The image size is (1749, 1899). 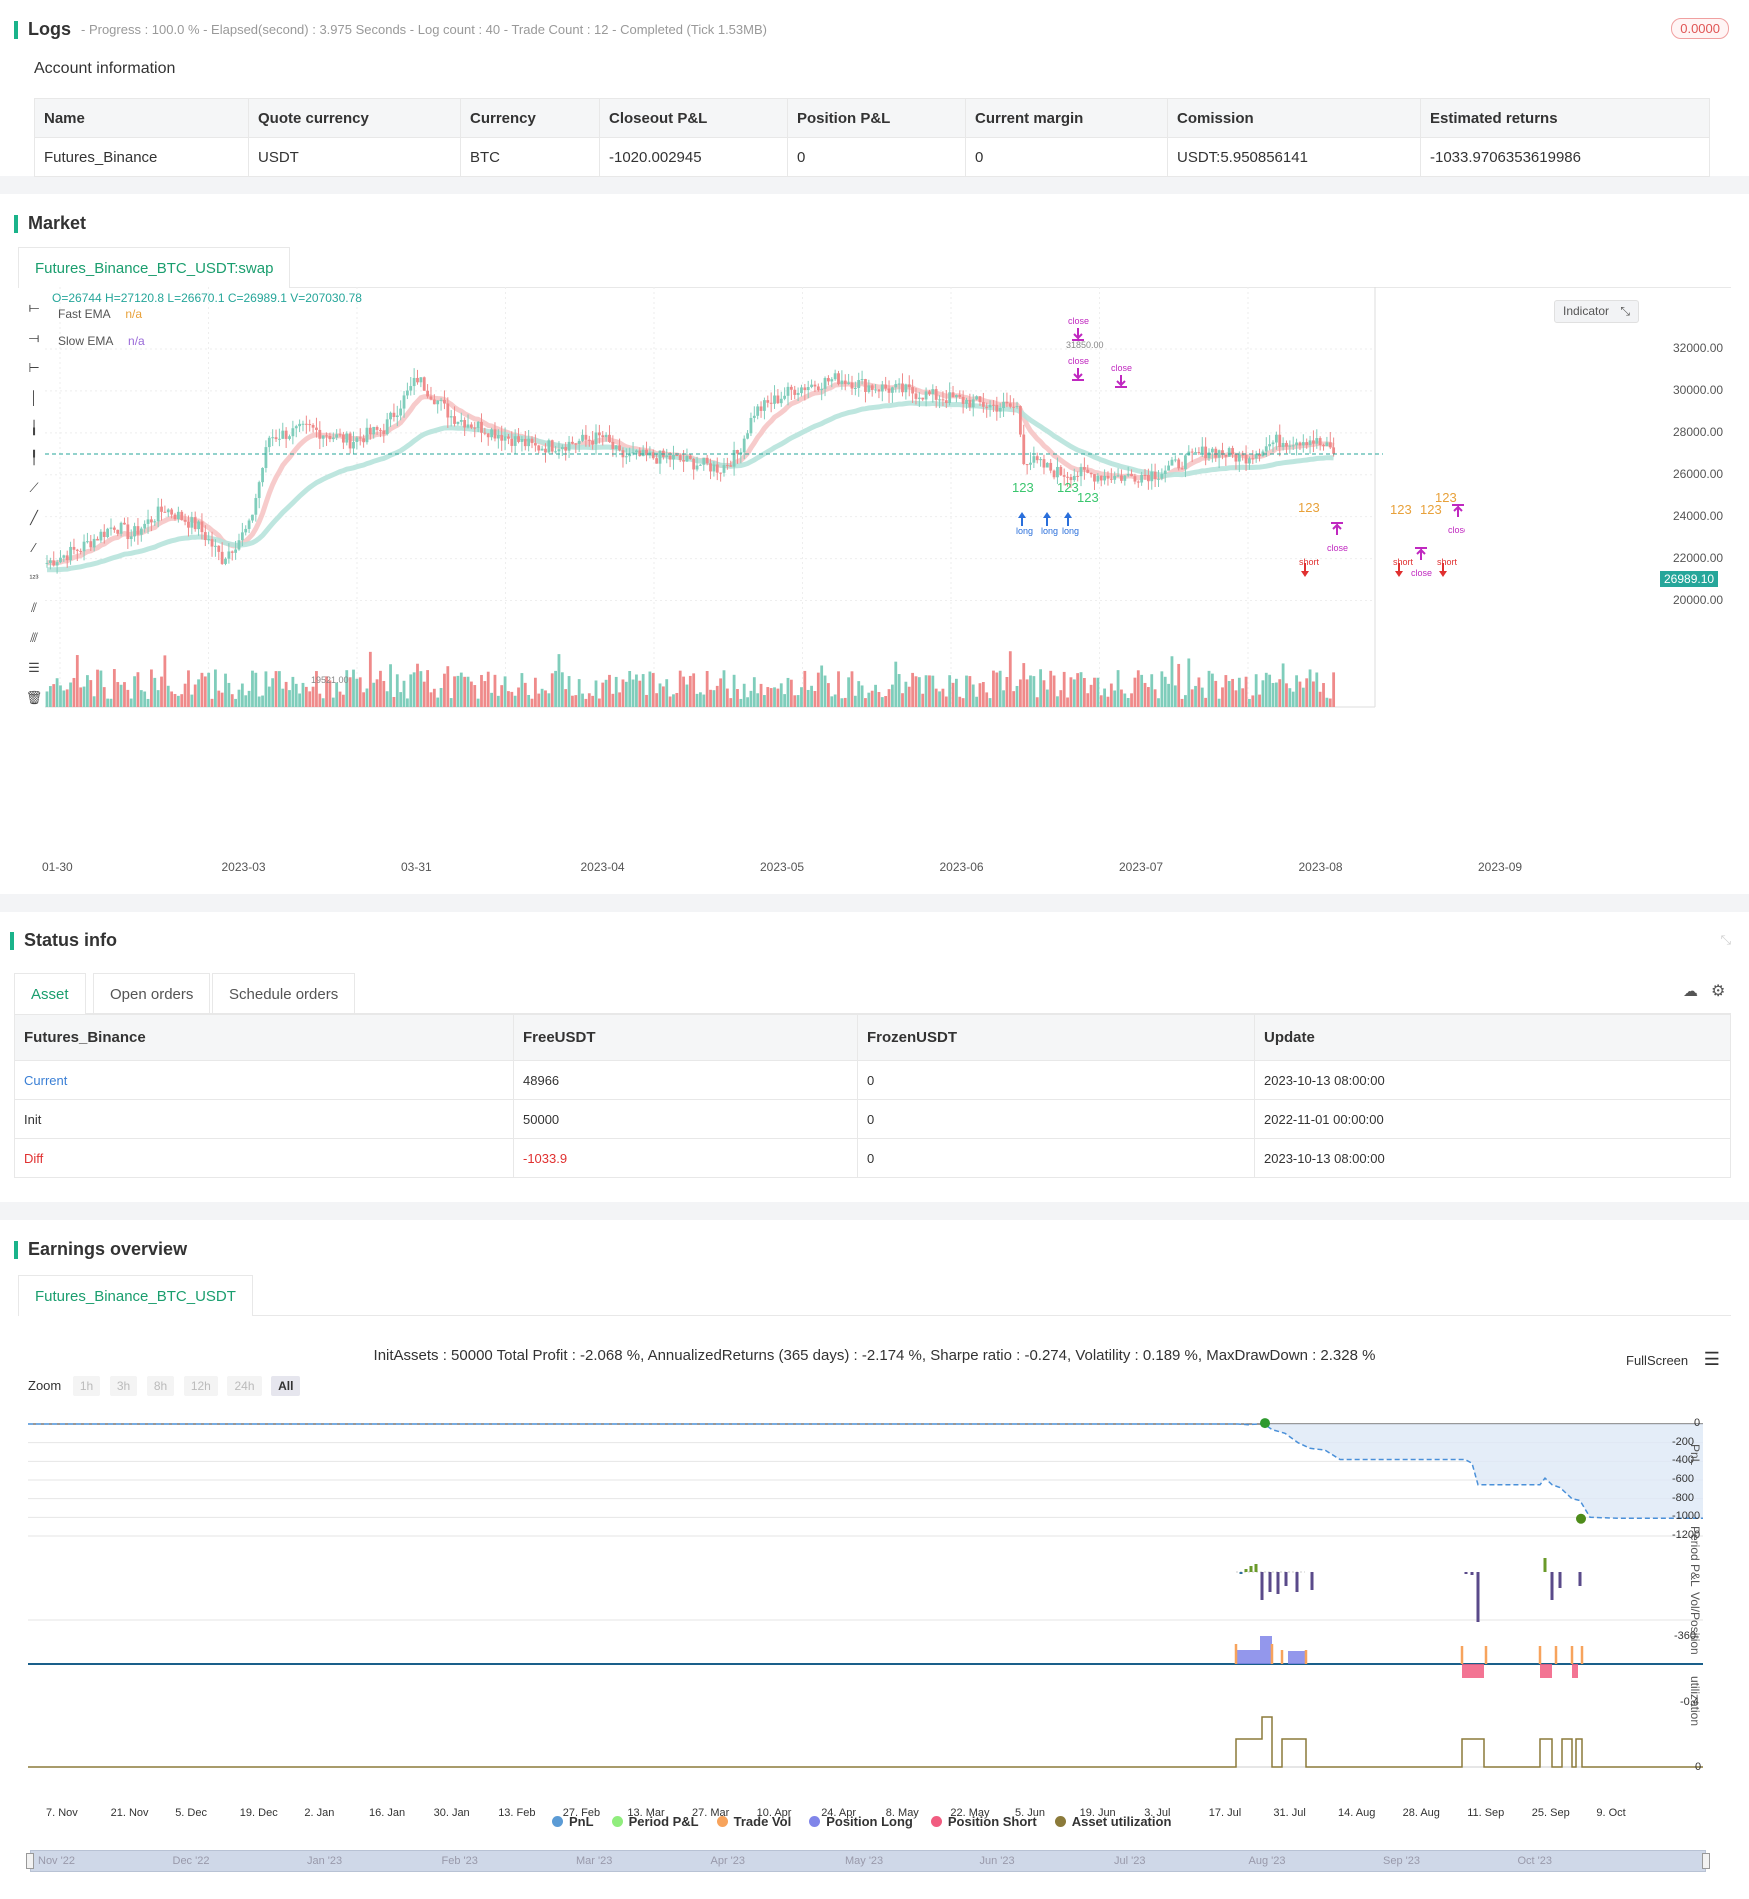 I want to click on trash-icon: 🗑, so click(x=34, y=697).